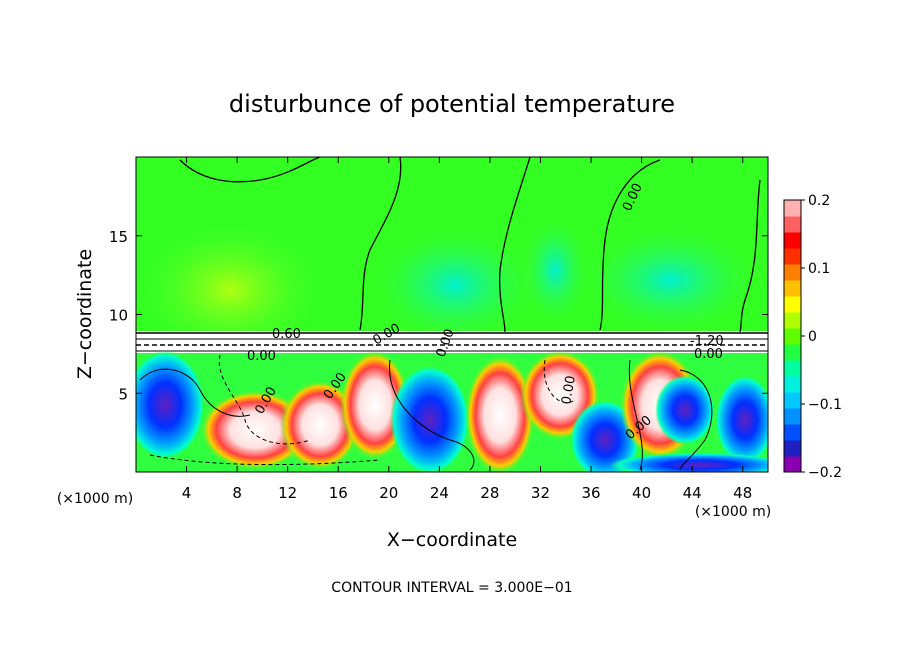 The width and height of the screenshot is (904, 654). What do you see at coordinates (439, 493) in the screenshot?
I see `x-tick-label: 24` at bounding box center [439, 493].